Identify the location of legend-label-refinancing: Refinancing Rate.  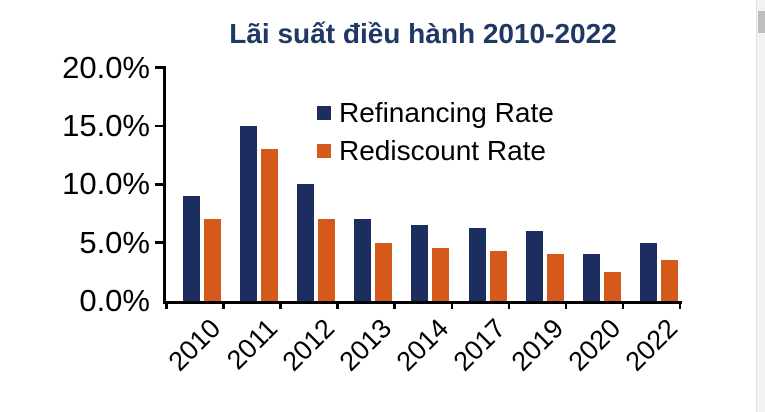
(446, 112).